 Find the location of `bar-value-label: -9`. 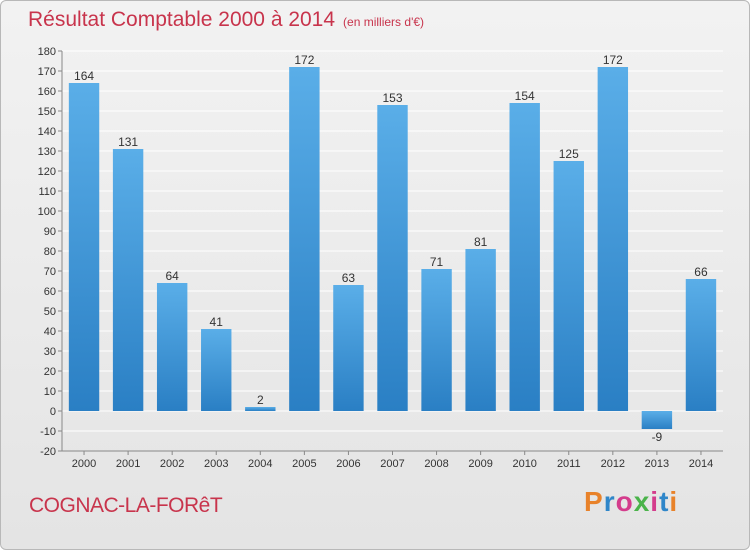

bar-value-label: -9 is located at coordinates (657, 437).